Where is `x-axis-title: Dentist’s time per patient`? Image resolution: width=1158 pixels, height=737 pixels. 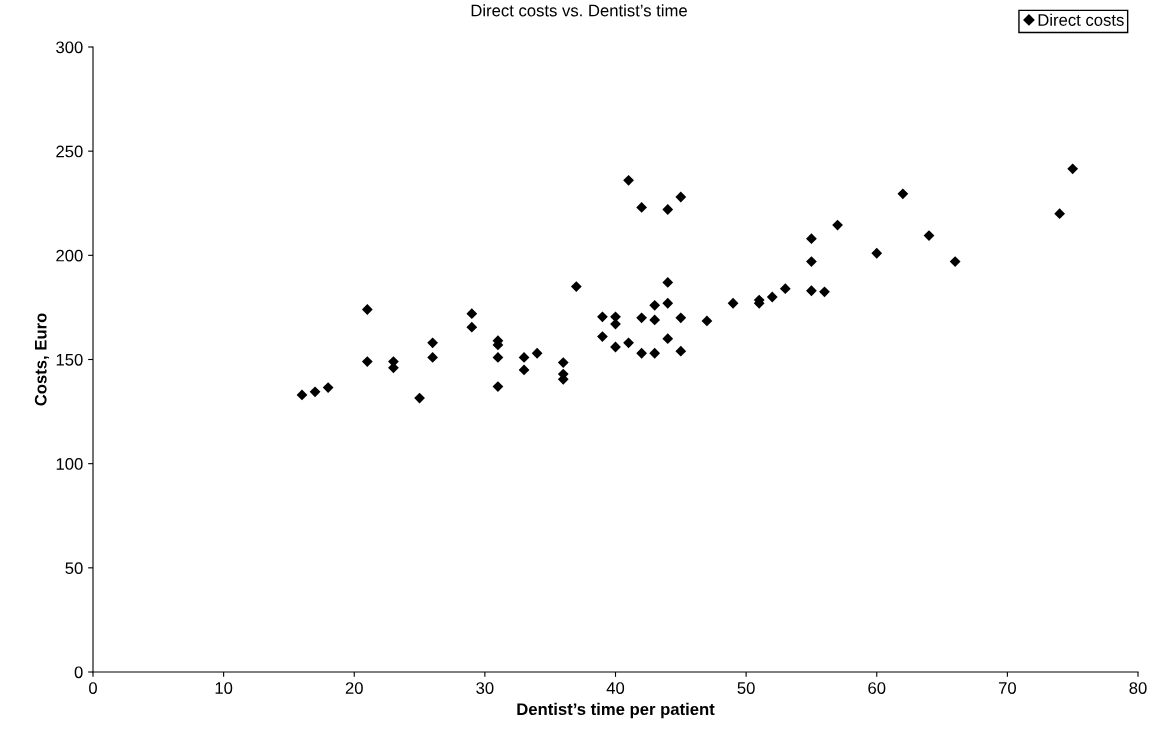
x-axis-title: Dentist’s time per patient is located at coordinates (616, 710).